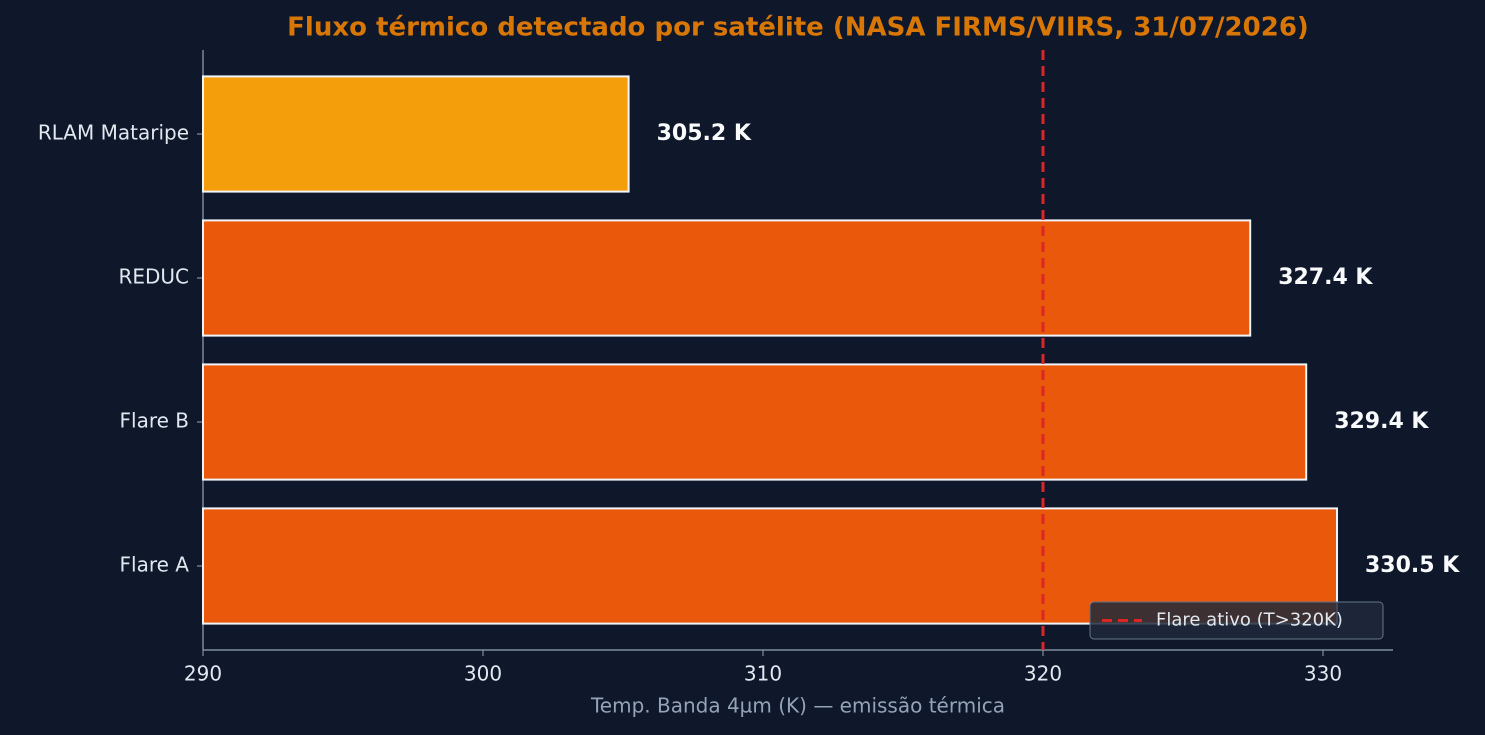  What do you see at coordinates (1325, 277) in the screenshot?
I see `value-label: 327.4 K` at bounding box center [1325, 277].